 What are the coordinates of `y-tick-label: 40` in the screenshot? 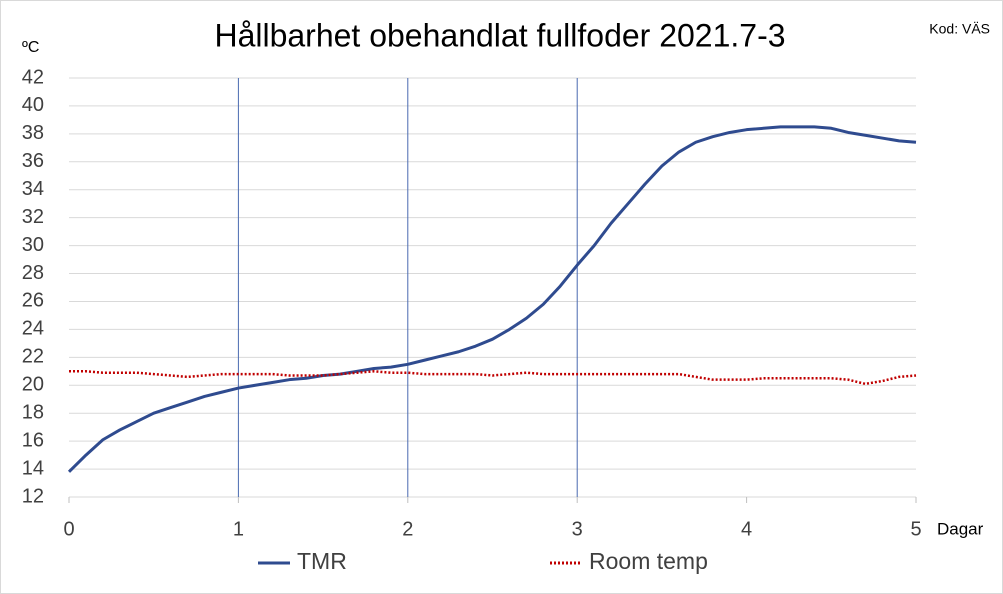 It's located at (33, 105).